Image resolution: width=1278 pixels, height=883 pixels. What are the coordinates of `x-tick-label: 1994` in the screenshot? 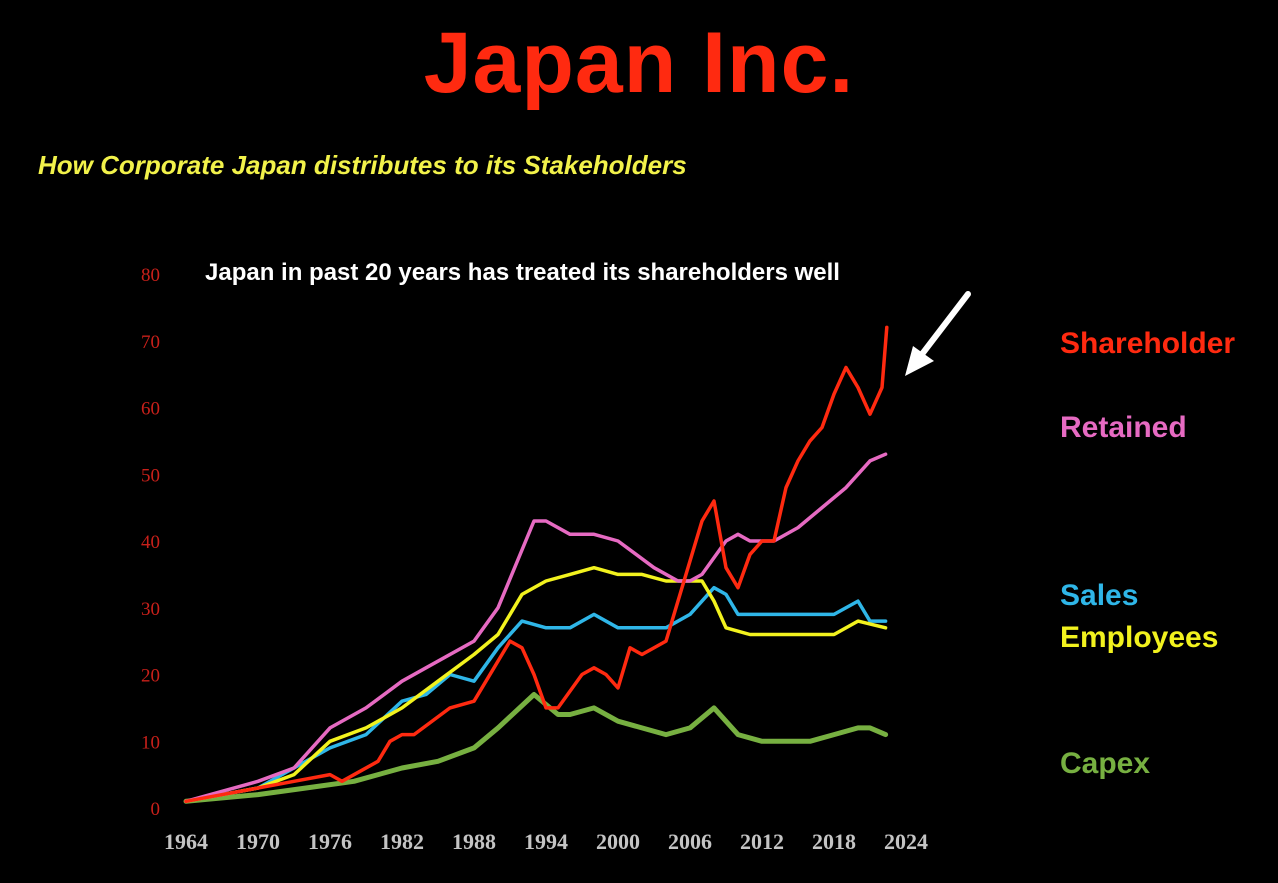 It's located at (546, 841).